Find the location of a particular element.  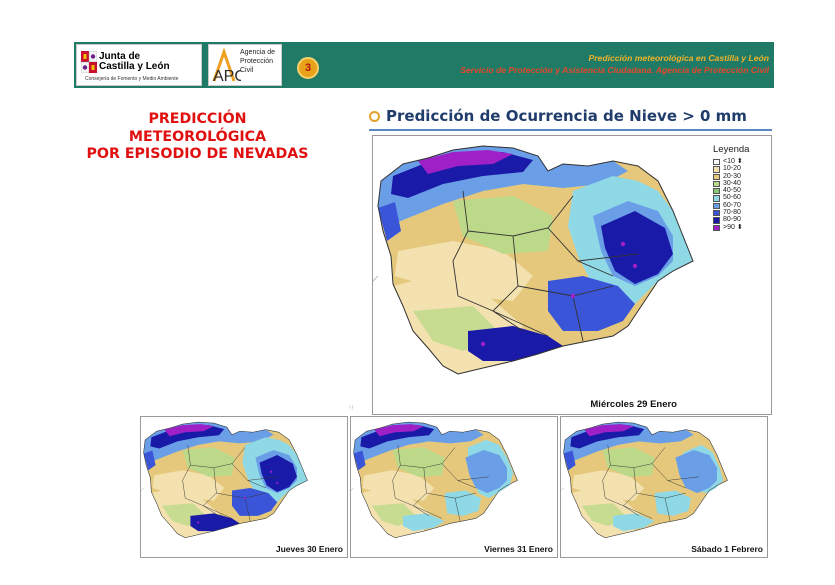

legend-label: 80-90 is located at coordinates (732, 220).